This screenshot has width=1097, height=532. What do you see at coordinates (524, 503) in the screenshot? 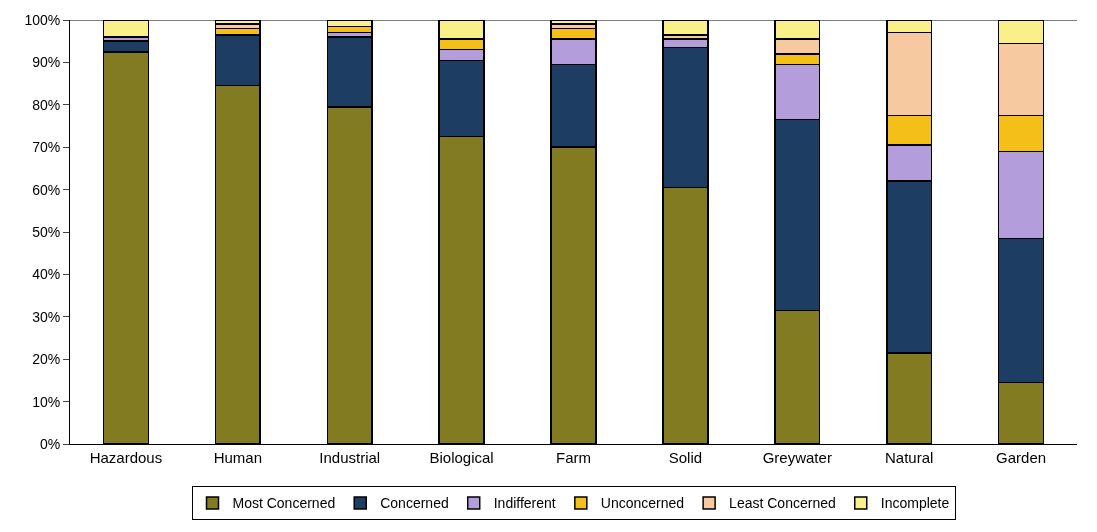
I see `legend-label: Indifferent` at bounding box center [524, 503].